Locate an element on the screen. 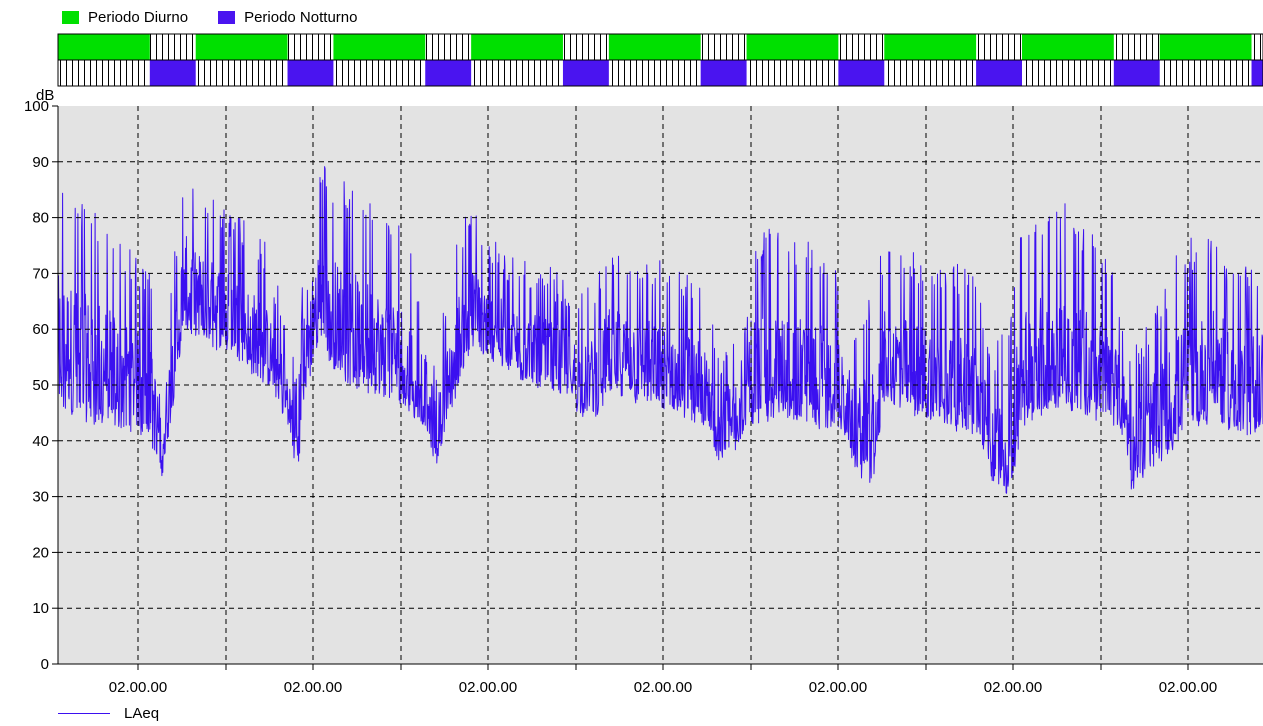 The image size is (1263, 726). night-swatch is located at coordinates (227, 17).